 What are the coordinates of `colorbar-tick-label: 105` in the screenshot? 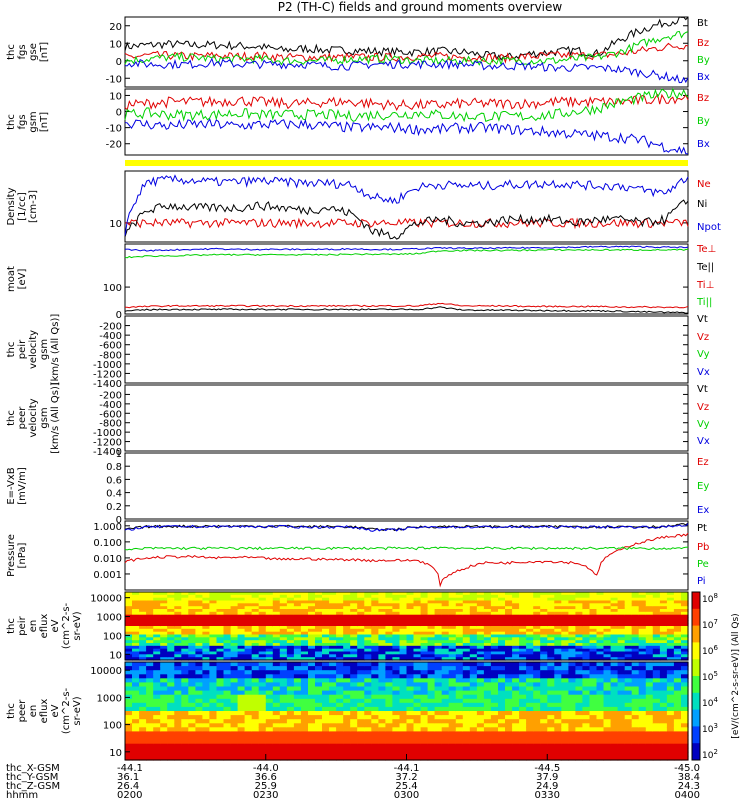 It's located at (710, 676).